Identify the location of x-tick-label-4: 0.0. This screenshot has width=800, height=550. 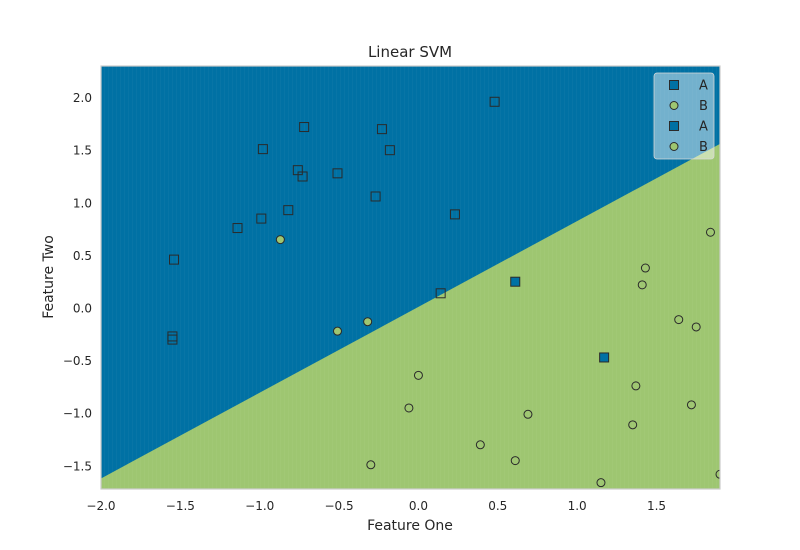
(418, 506).